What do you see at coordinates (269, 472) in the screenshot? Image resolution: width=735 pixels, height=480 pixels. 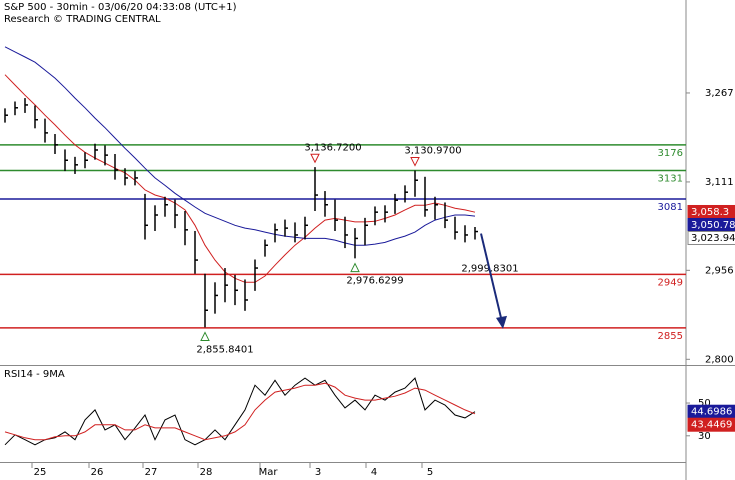 I see `x-tick-label: Mar` at bounding box center [269, 472].